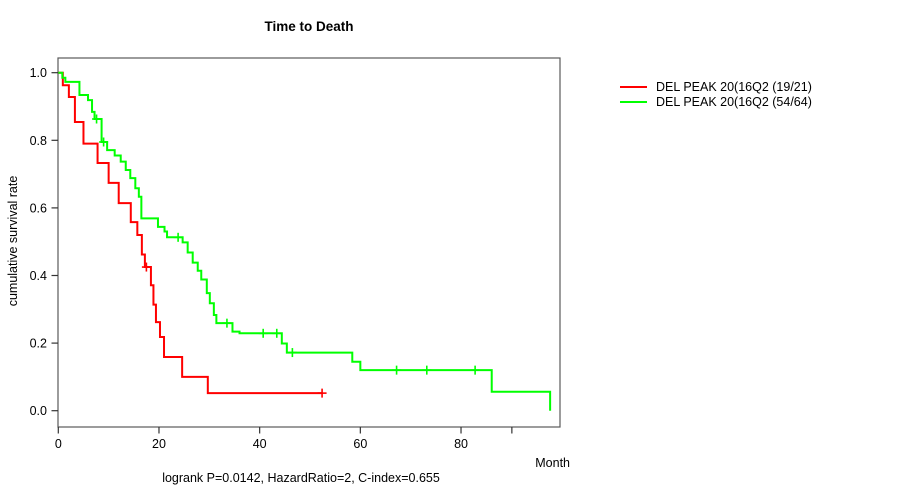 The image size is (900, 500). I want to click on y-tick-label: 0.2, so click(38, 344).